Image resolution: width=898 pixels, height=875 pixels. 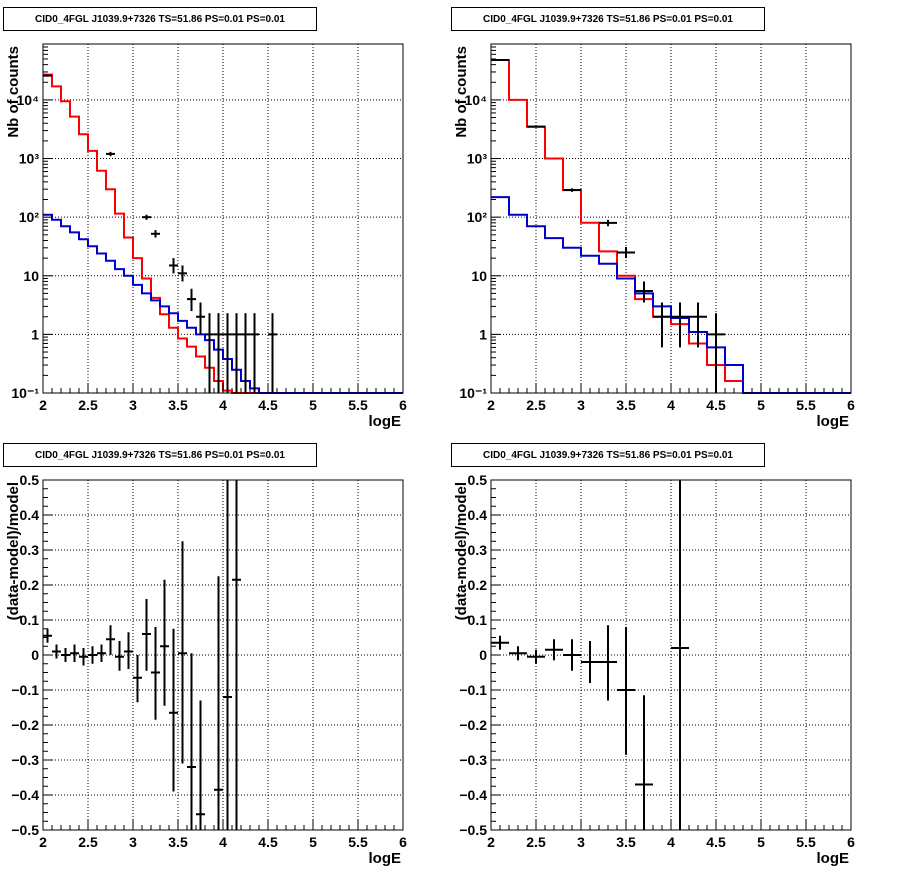 What do you see at coordinates (28, 100) in the screenshot?
I see `y-tick-label: 10⁴` at bounding box center [28, 100].